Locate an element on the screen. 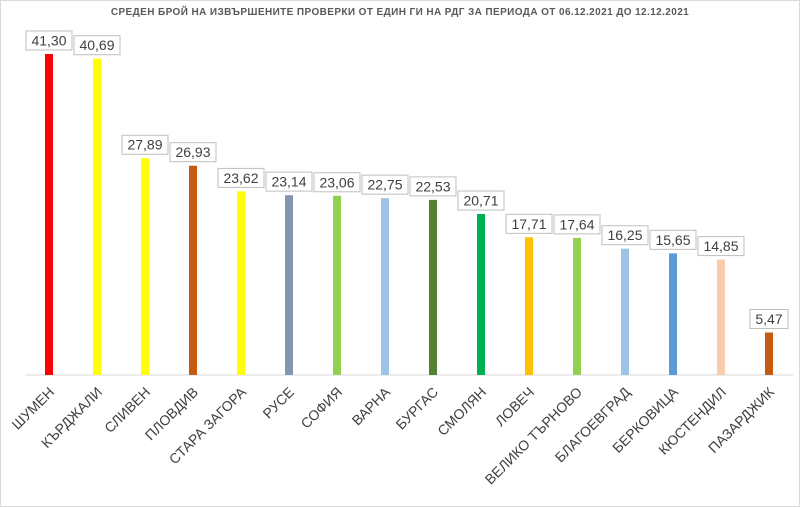  data-label: 17,64 is located at coordinates (577, 224).